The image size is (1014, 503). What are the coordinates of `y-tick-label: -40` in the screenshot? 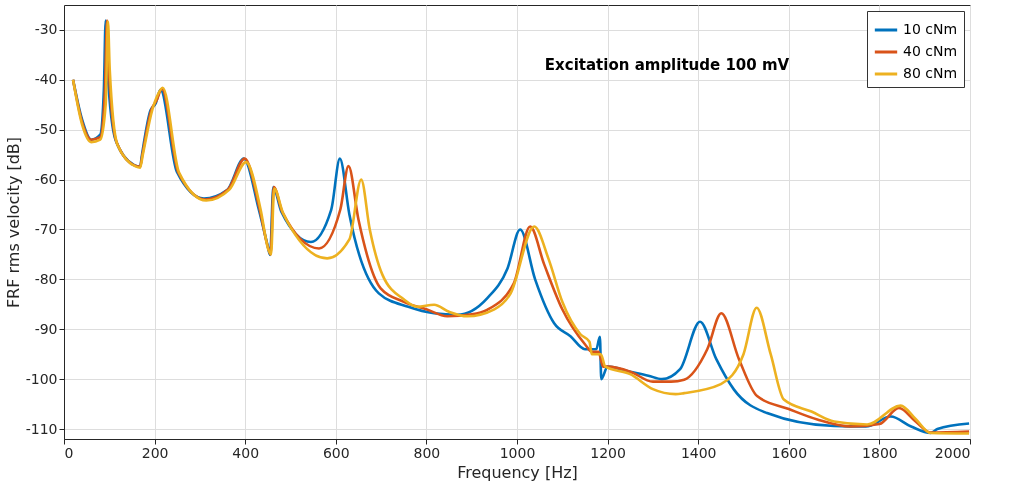 It's located at (46, 79).